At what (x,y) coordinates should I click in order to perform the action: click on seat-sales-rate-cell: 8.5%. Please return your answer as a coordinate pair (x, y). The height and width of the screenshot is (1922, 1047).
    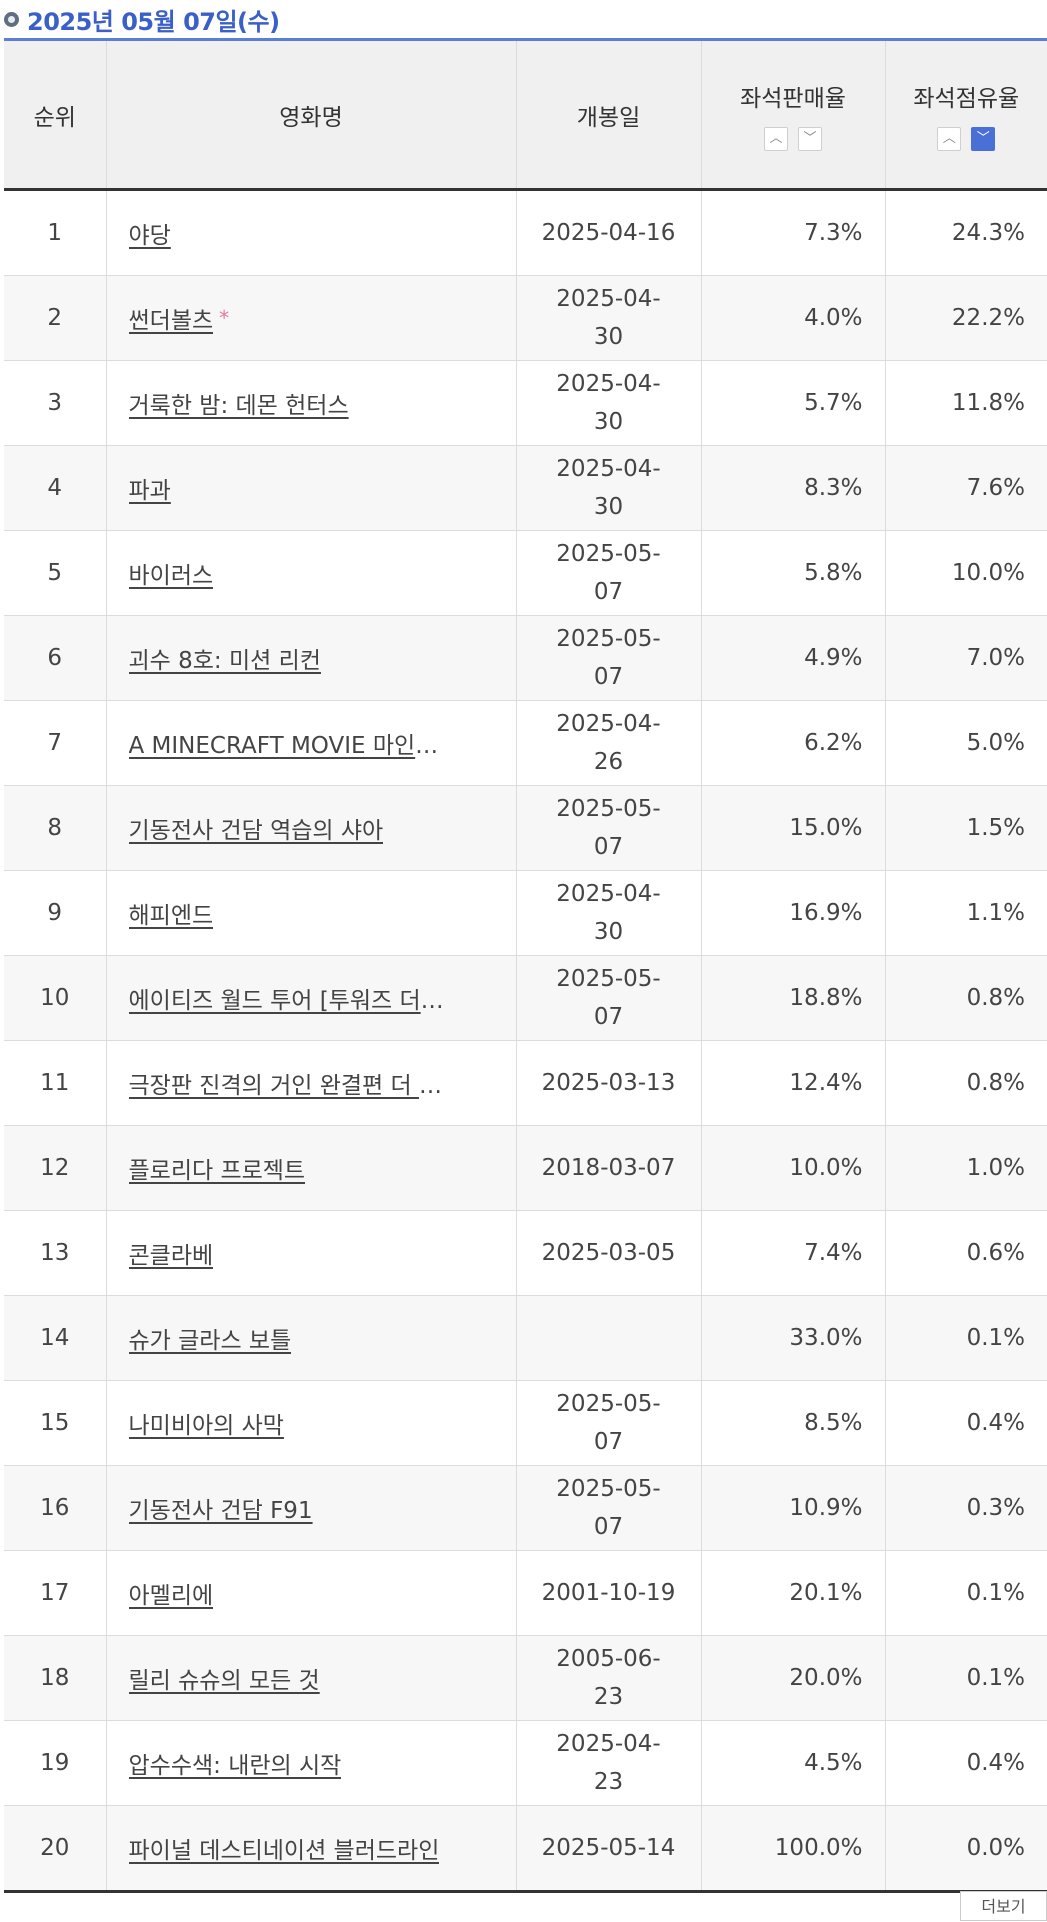
    Looking at the image, I should click on (792, 1423).